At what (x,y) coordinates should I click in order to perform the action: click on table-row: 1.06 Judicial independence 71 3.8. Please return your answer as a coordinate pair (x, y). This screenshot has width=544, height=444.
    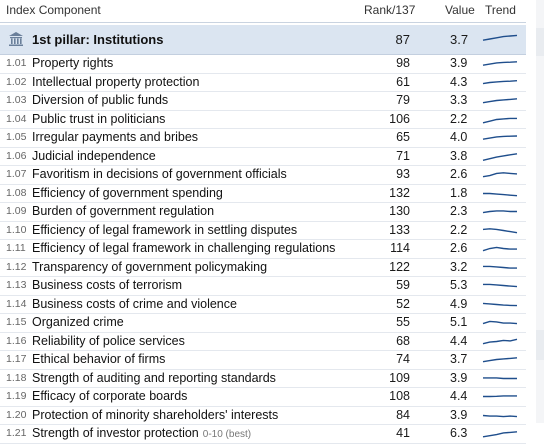
    Looking at the image, I should click on (263, 157).